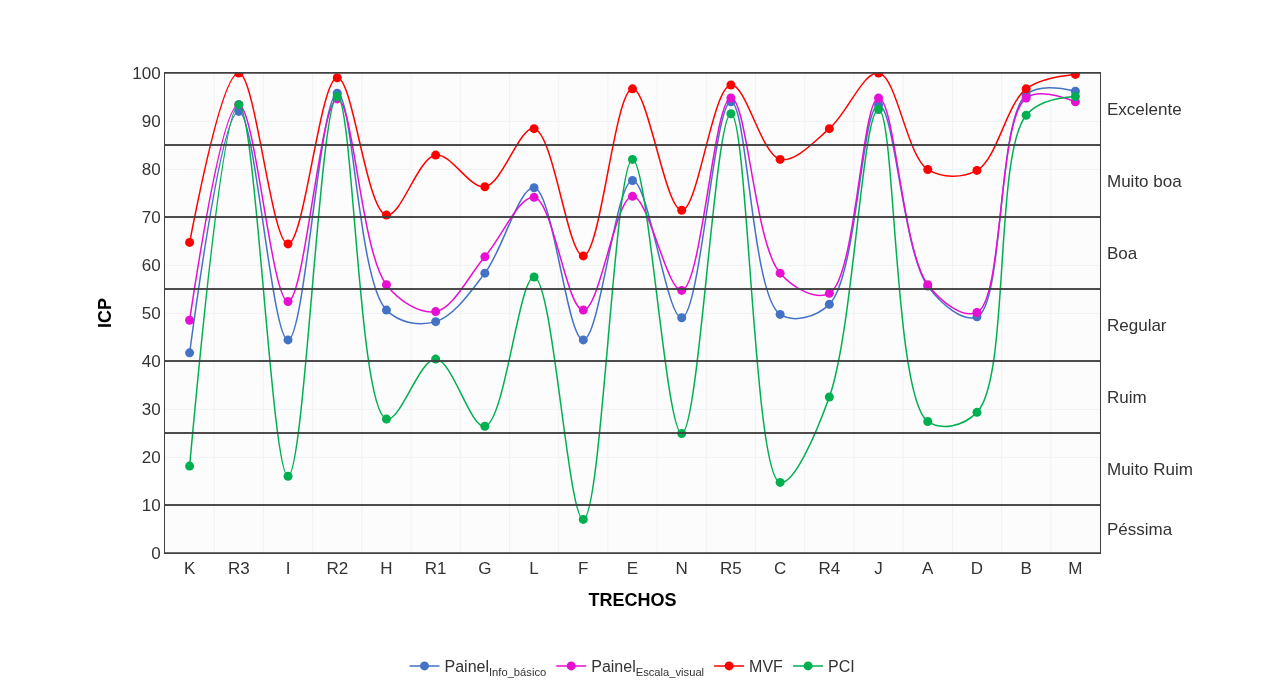  Describe the element at coordinates (1122, 253) in the screenshot. I see `band-label: Boa` at that location.